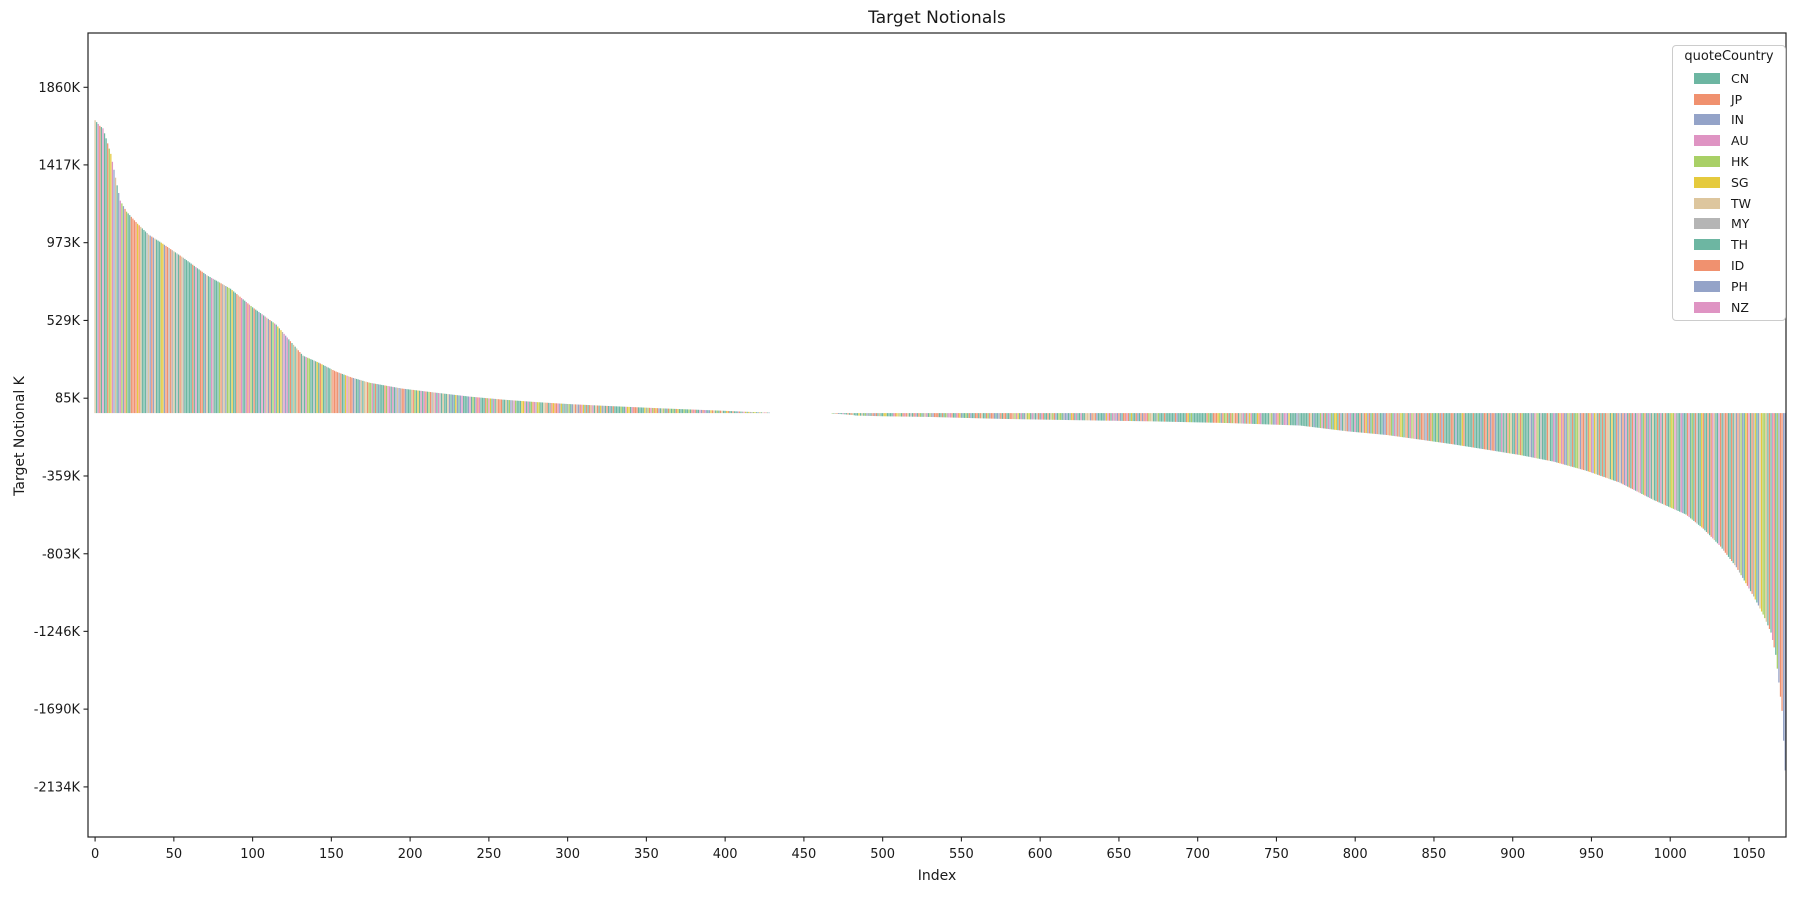  I want to click on legend-item-label: TH, so click(1740, 245).